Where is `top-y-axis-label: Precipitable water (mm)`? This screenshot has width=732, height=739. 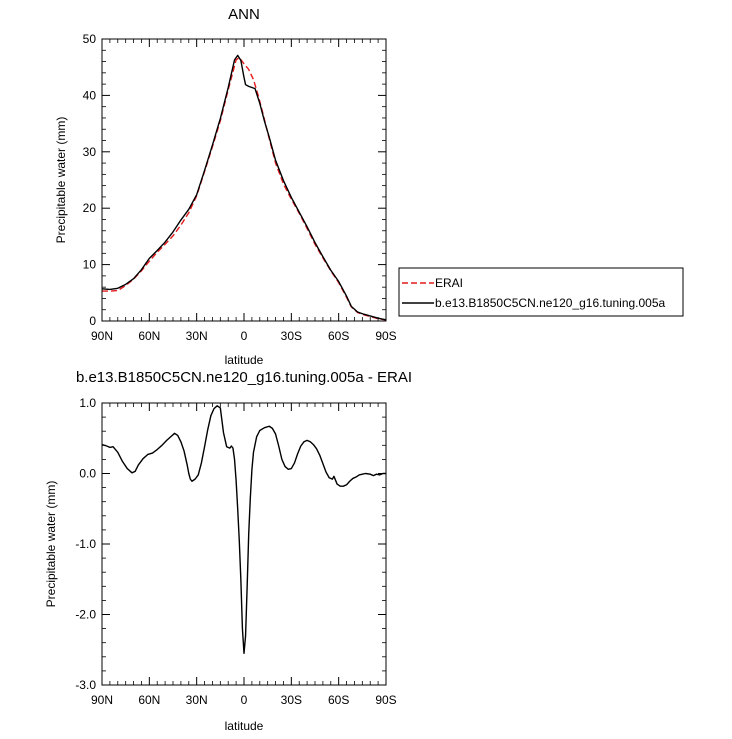 top-y-axis-label: Precipitable water (mm) is located at coordinates (61, 180).